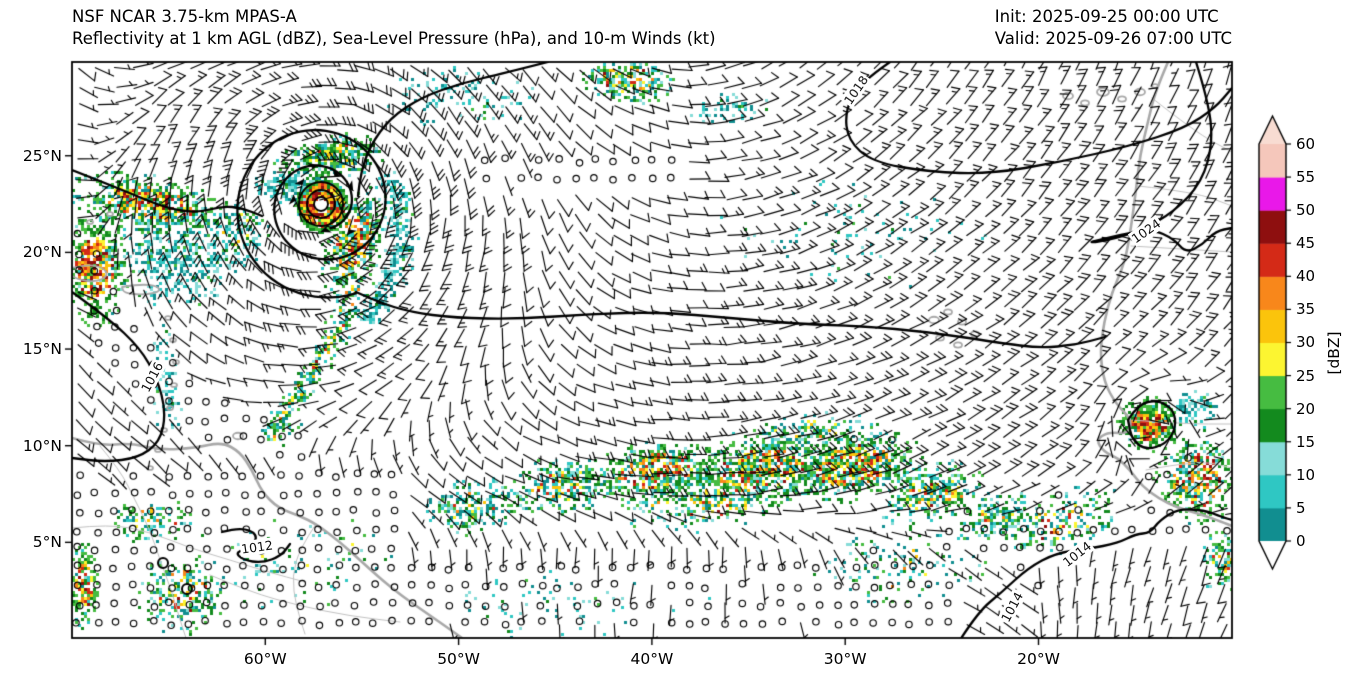  What do you see at coordinates (265, 659) in the screenshot?
I see `lon-tick-label: 60°W` at bounding box center [265, 659].